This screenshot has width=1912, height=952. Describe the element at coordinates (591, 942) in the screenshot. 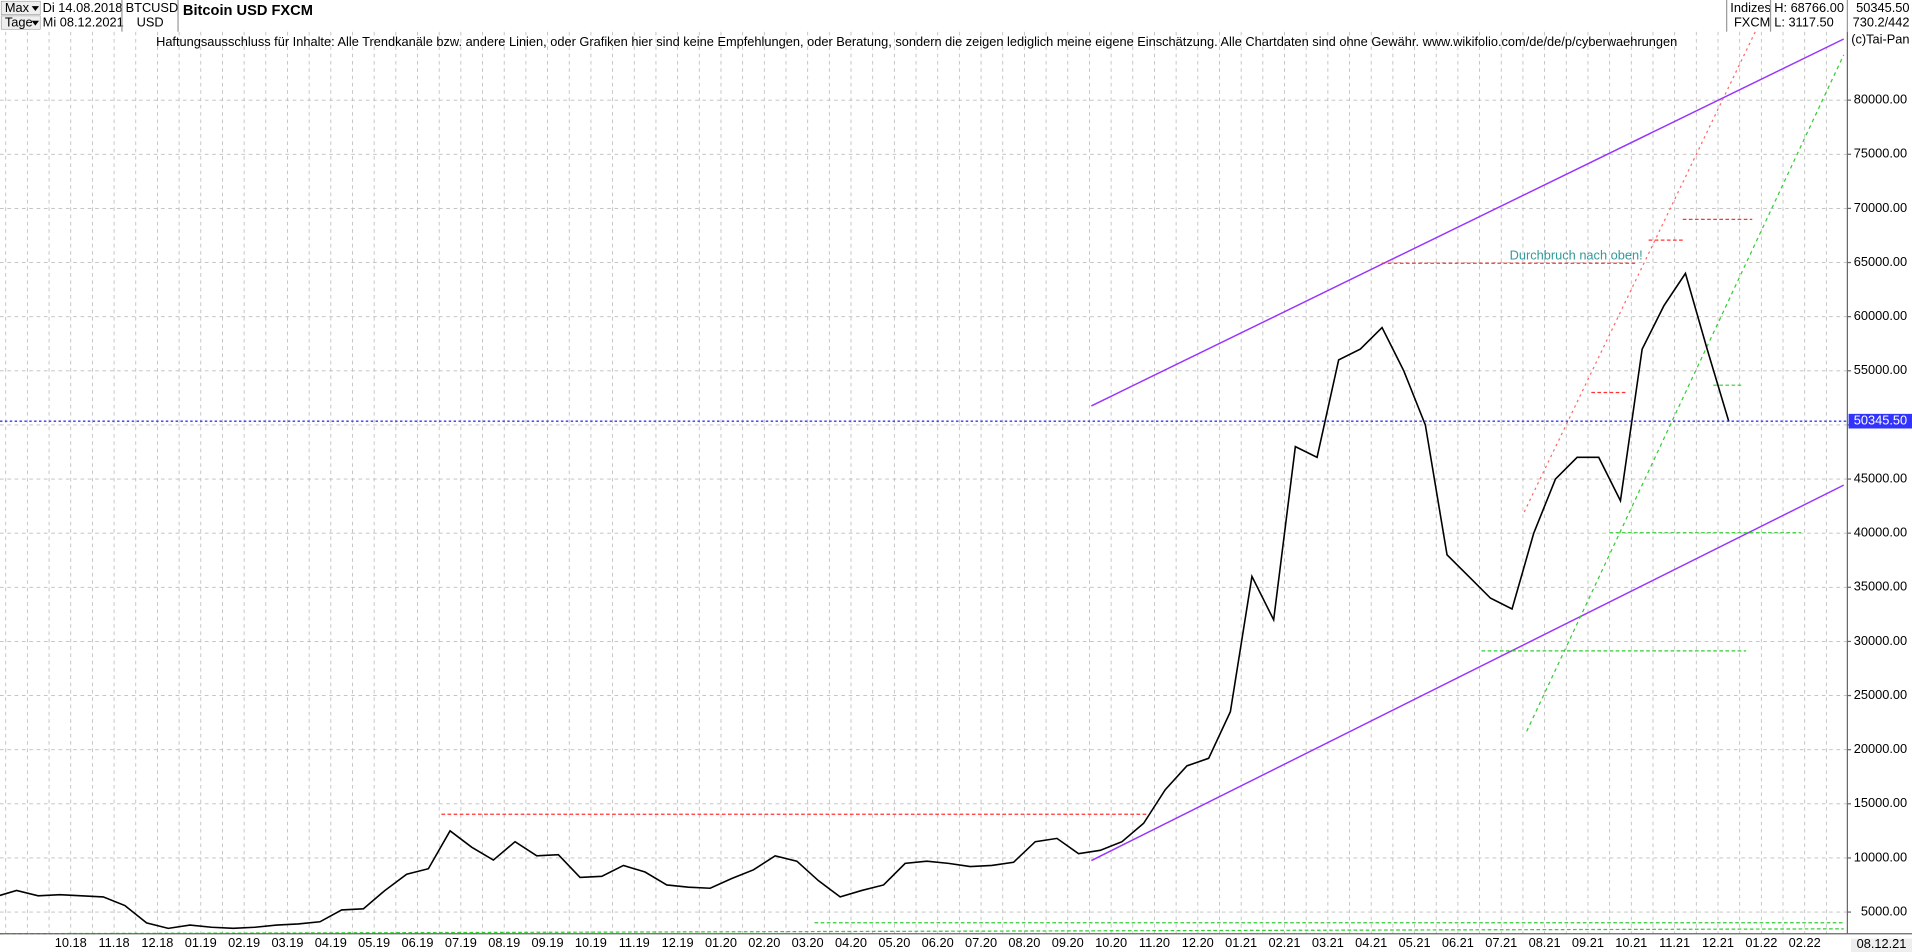

I see `x-tick-label: 10.19` at that location.